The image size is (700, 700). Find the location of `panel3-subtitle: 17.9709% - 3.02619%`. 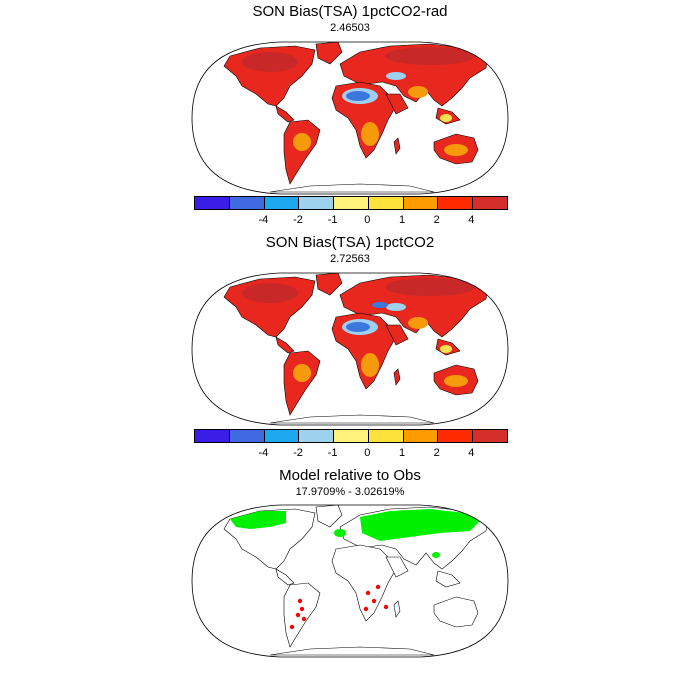

panel3-subtitle: 17.9709% - 3.02619% is located at coordinates (350, 492).